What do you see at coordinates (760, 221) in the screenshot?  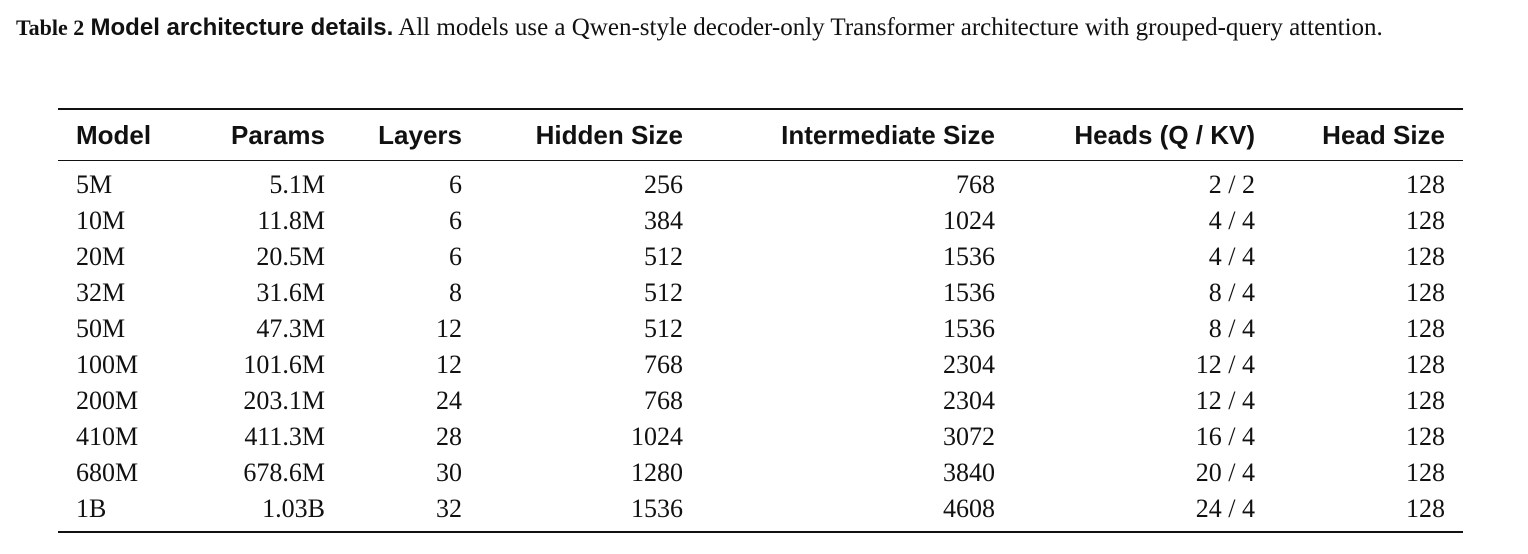 I see `table-row: 10M 11.8M 6 384 1024 4 / 4 128` at bounding box center [760, 221].